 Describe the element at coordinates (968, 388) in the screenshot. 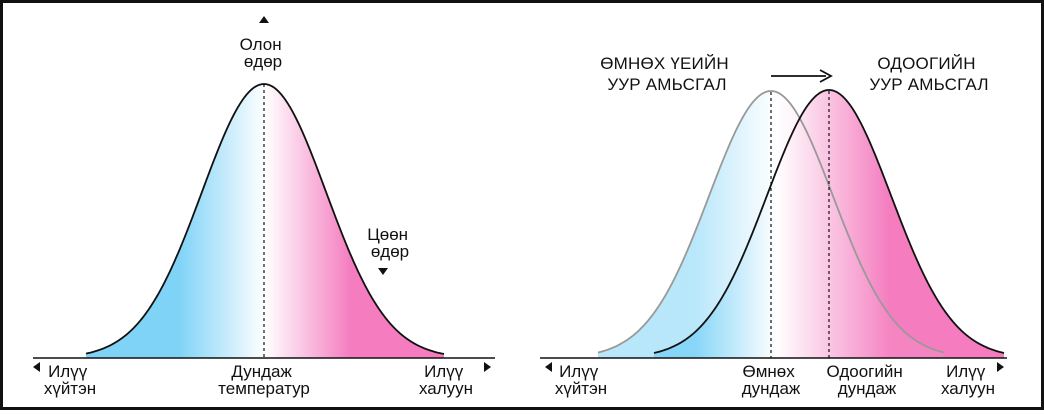

I see `right-axis-hot-line2: халуун` at that location.